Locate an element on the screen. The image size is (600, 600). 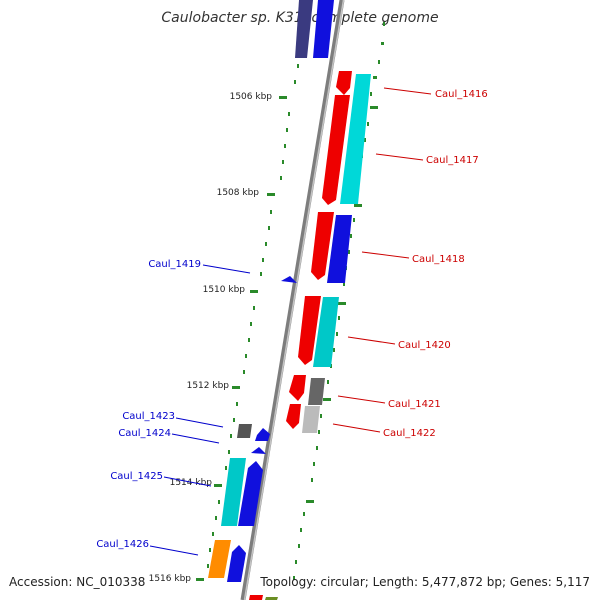
gene-label-caul-1416: Caul_1416 is located at coordinates (461, 94).